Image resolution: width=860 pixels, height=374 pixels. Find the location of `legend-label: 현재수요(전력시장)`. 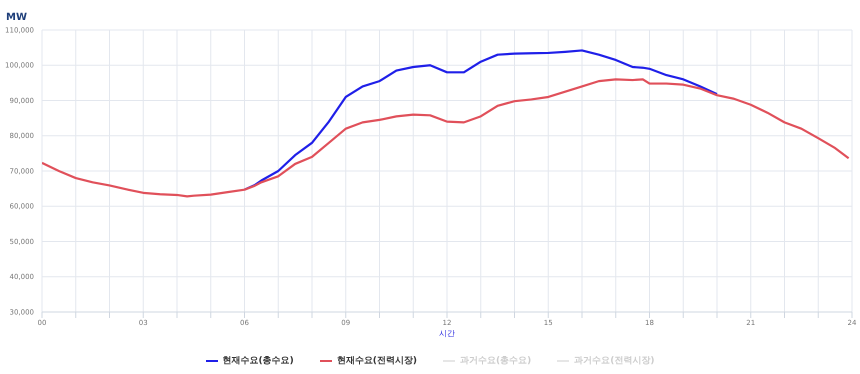

legend-label: 현재수요(전력시장) is located at coordinates (376, 361).